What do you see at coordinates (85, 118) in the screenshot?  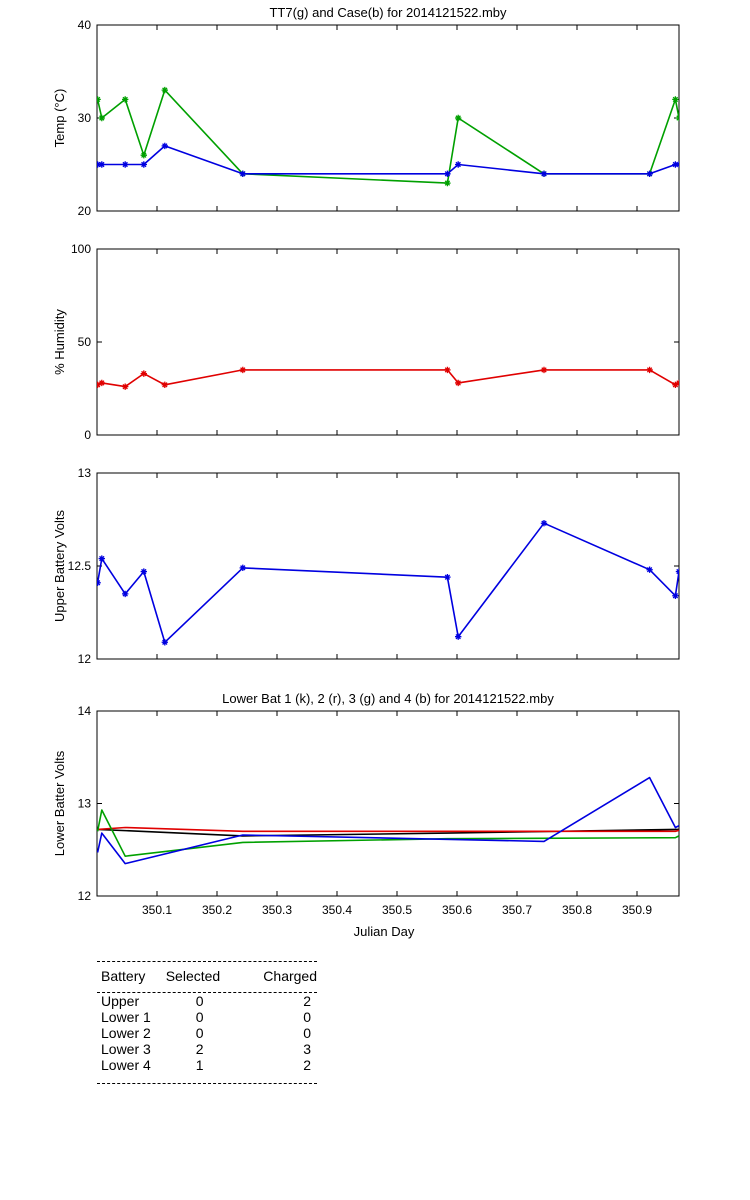 I see `y-tick-label: 30` at bounding box center [85, 118].